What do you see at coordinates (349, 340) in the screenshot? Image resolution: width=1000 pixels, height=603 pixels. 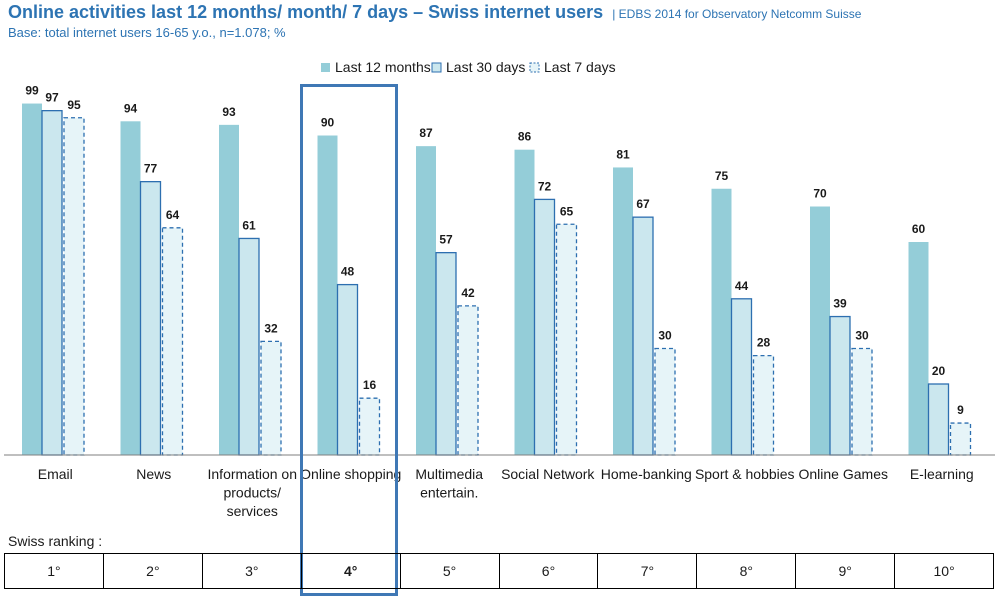 I see `highlight-box` at bounding box center [349, 340].